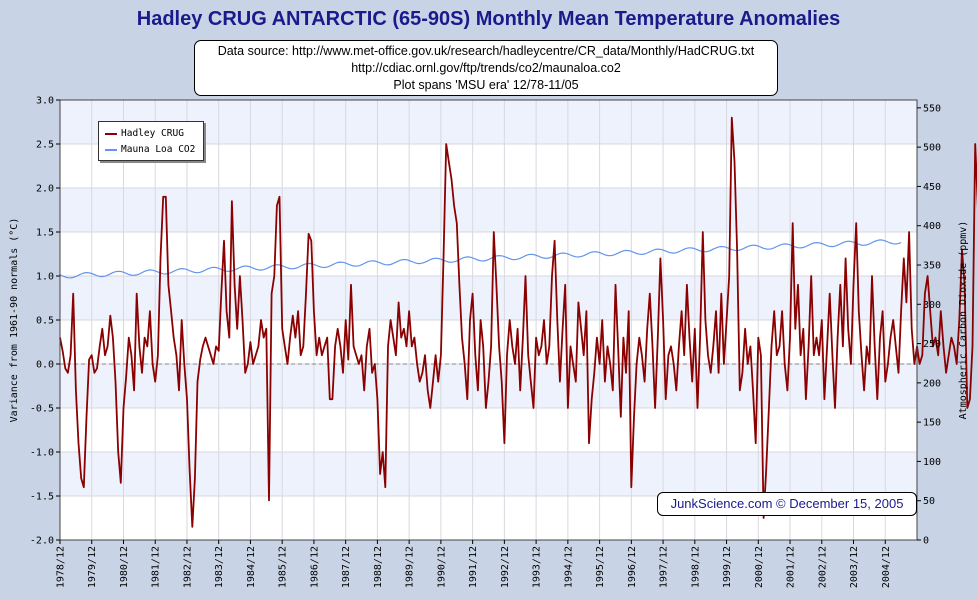  I want to click on y-tick-label-right: 300, so click(932, 305).